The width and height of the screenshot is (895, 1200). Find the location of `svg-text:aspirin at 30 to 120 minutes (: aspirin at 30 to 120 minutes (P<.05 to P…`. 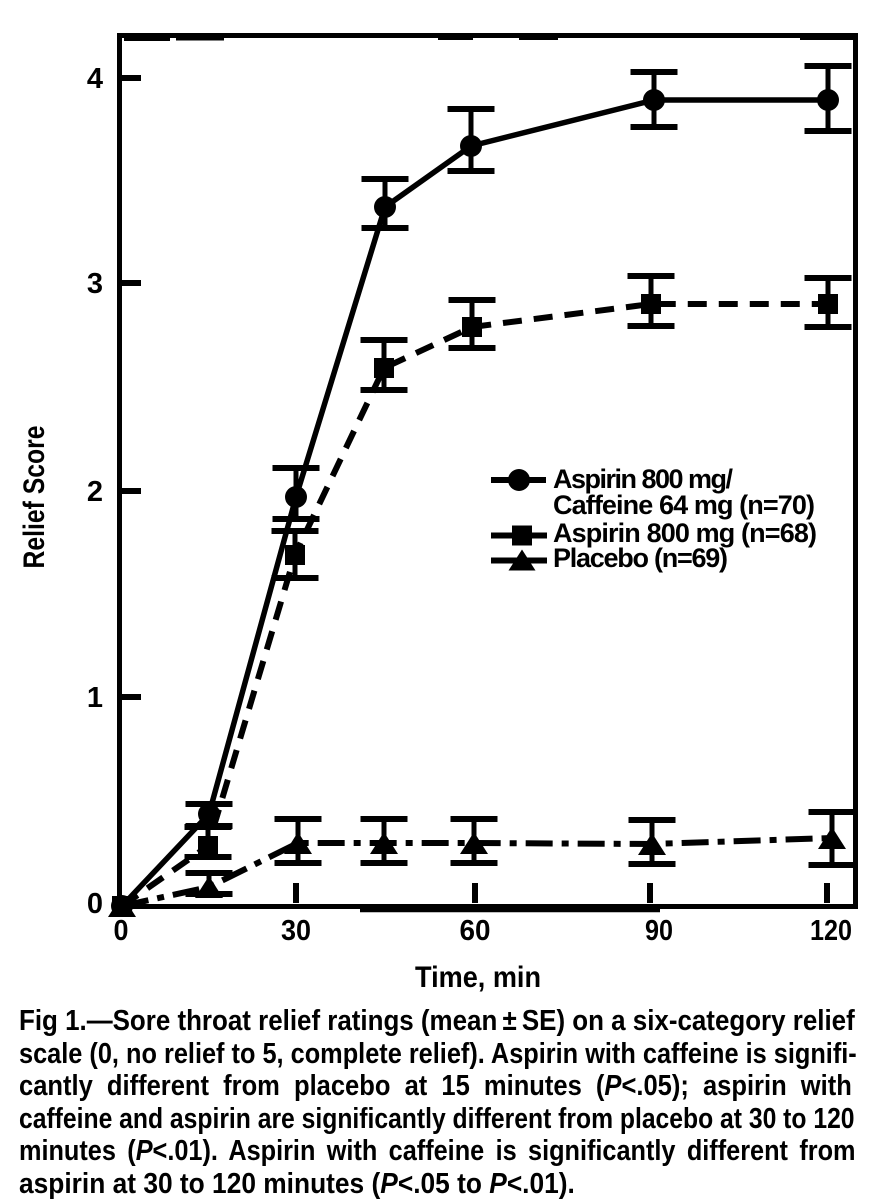

svg-text:aspirin at 30 to 120 minutes (: aspirin at 30 to 120 minutes (P<.05 to P… is located at coordinates (297, 1183).